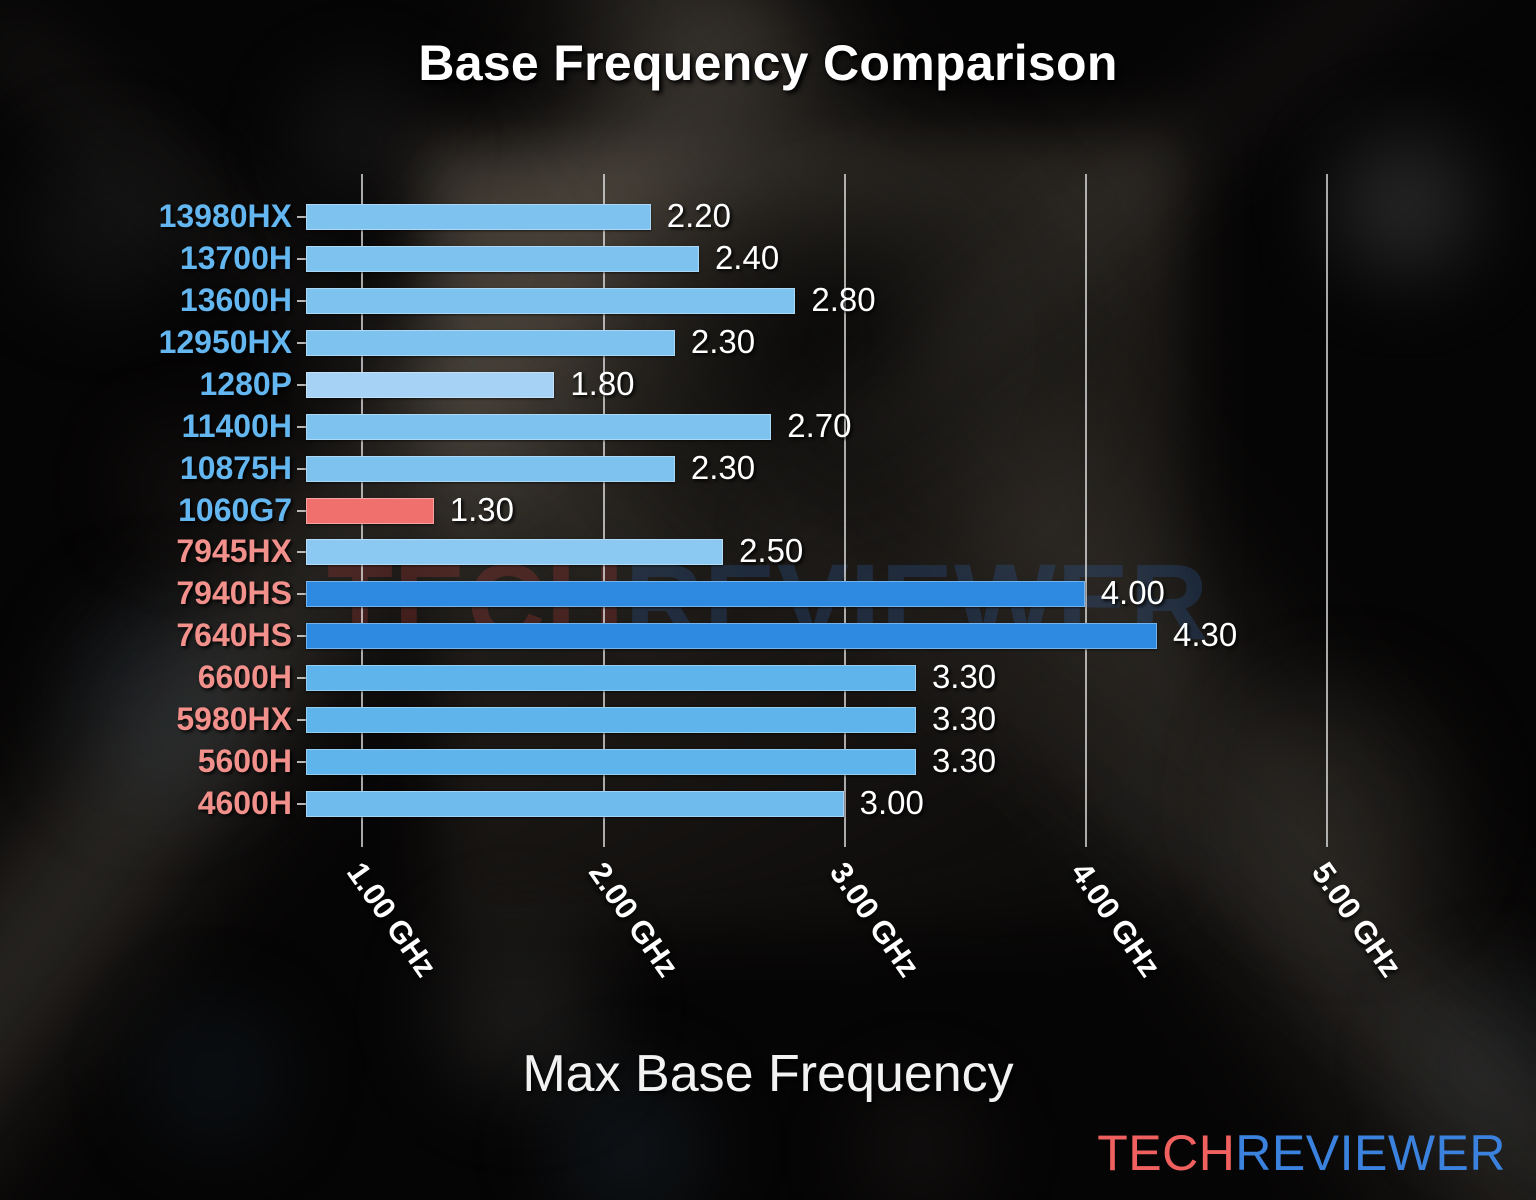 This screenshot has height=1200, width=1536. I want to click on y-axis-label-7940hs: 7940HS, so click(234, 593).